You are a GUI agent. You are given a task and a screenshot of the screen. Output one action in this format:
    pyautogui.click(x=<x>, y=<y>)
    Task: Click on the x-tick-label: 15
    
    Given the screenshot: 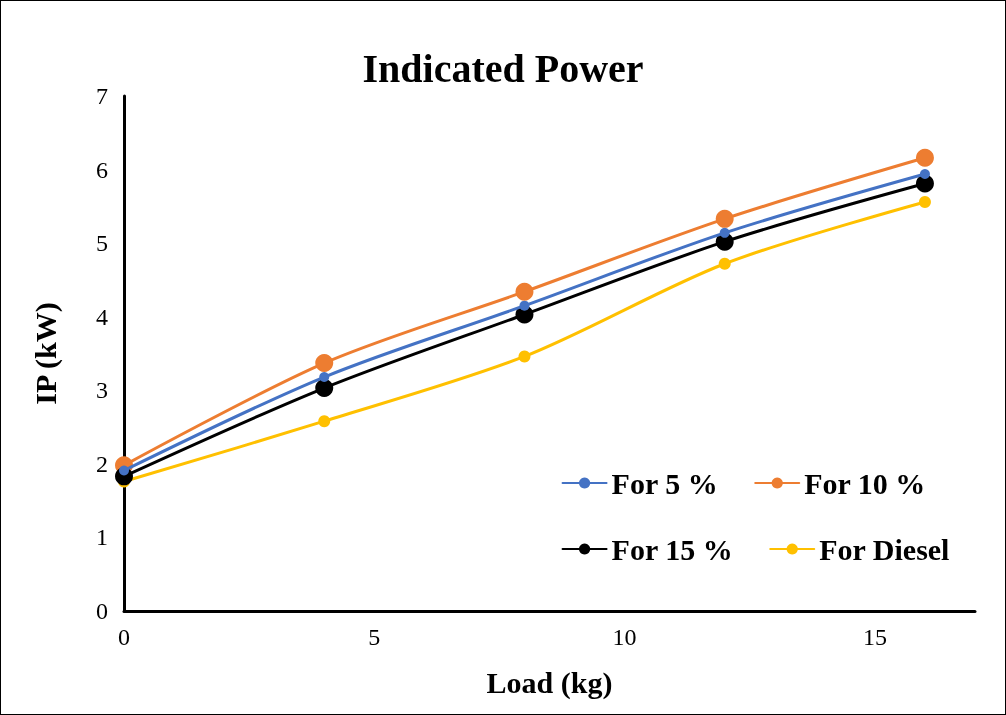 What is the action you would take?
    pyautogui.click(x=874, y=637)
    